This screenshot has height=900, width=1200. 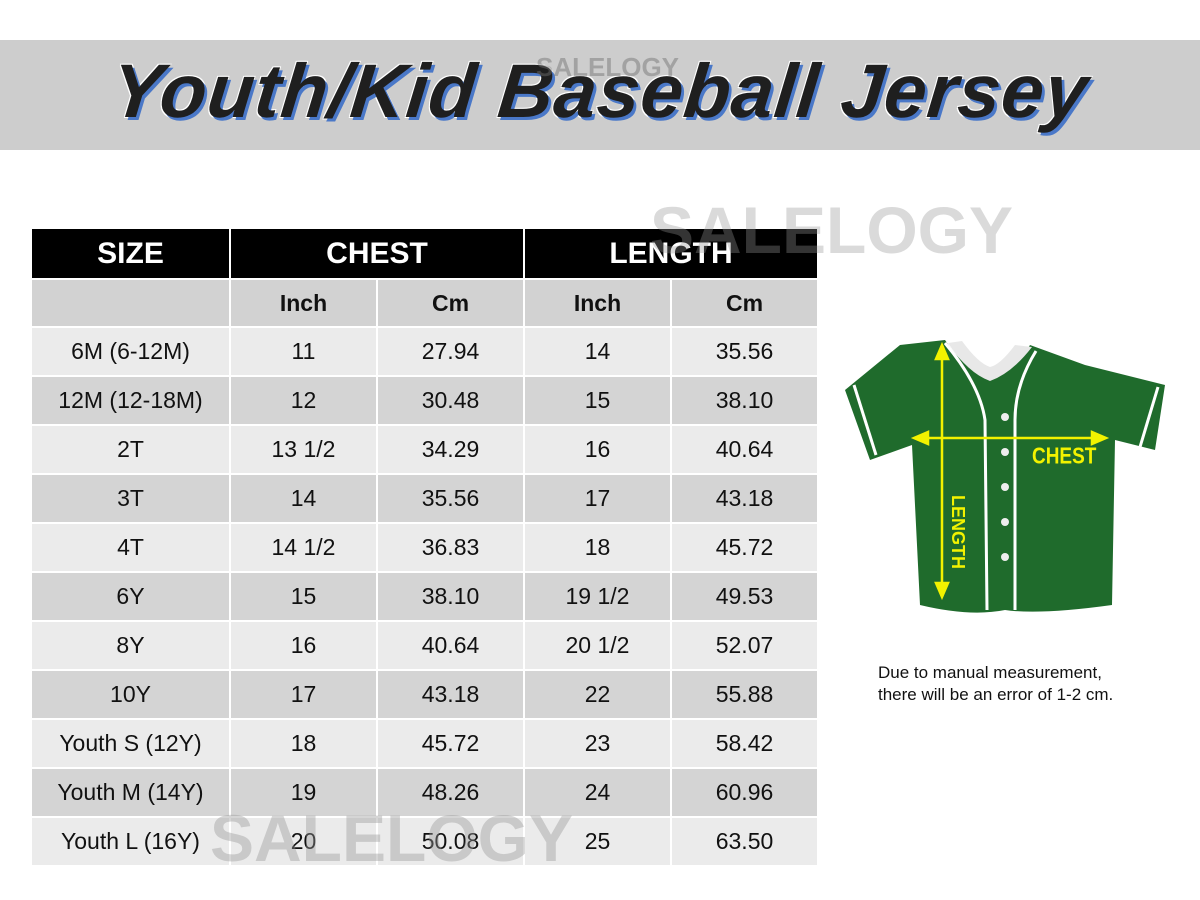 I want to click on table-row: Youth M (14Y) 19 48.26 24 60.96, so click(x=424, y=792).